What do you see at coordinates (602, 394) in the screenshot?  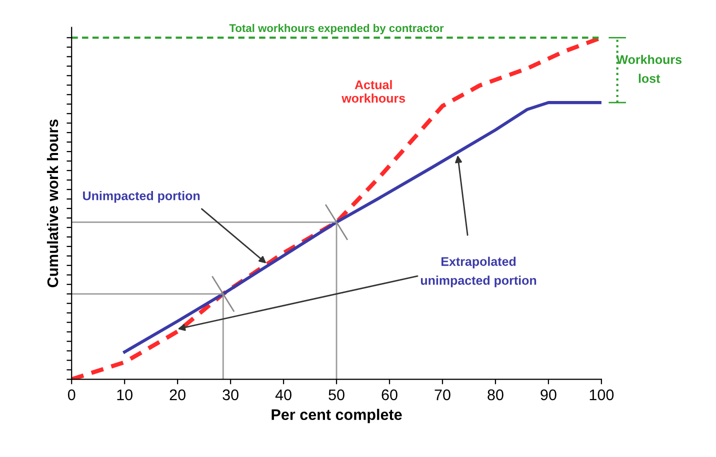 I see `x-tick-label: 100` at bounding box center [602, 394].